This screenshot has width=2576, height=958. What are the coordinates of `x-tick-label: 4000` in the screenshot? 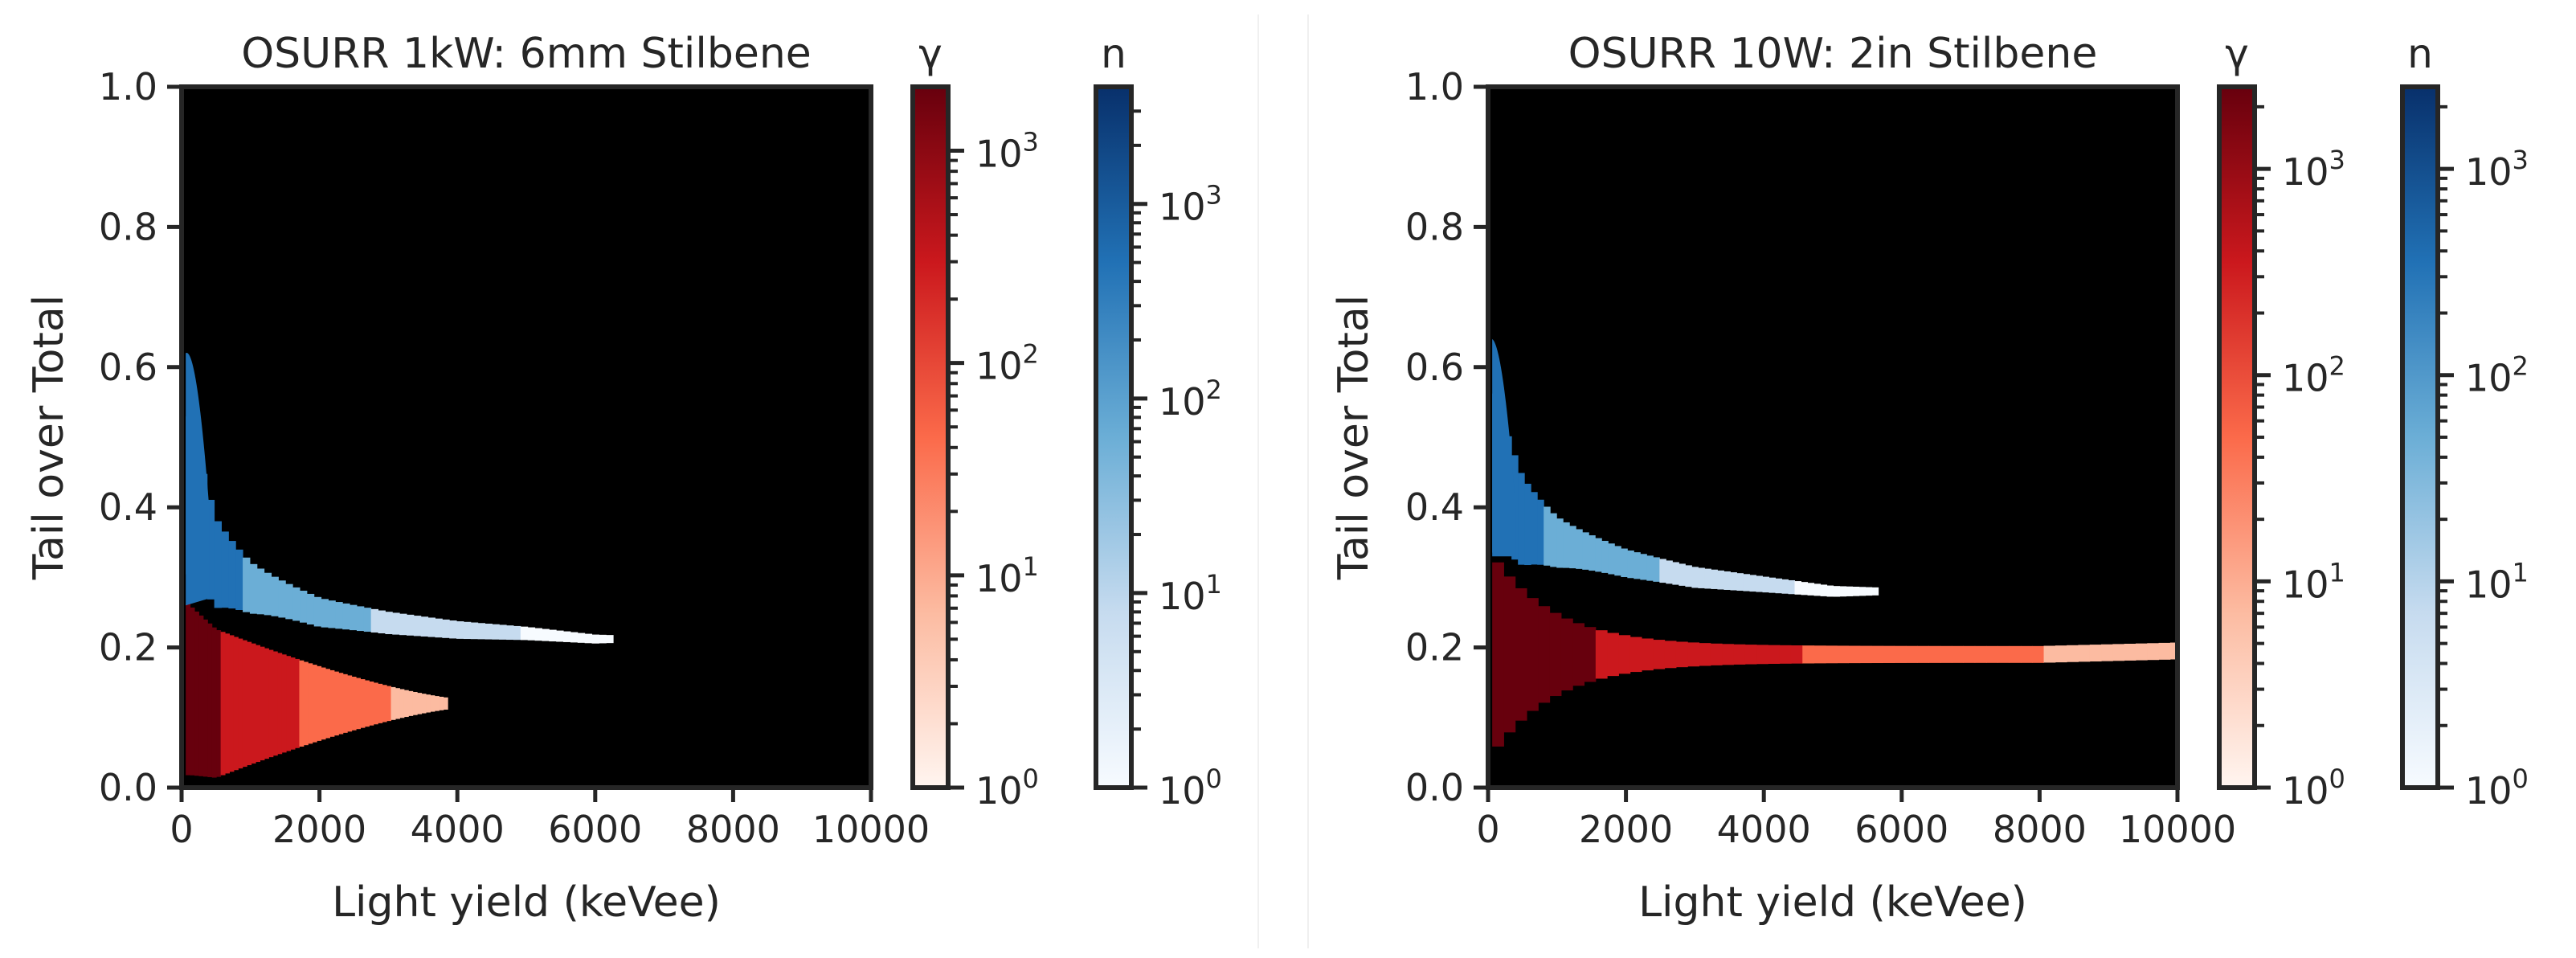 It's located at (1764, 829).